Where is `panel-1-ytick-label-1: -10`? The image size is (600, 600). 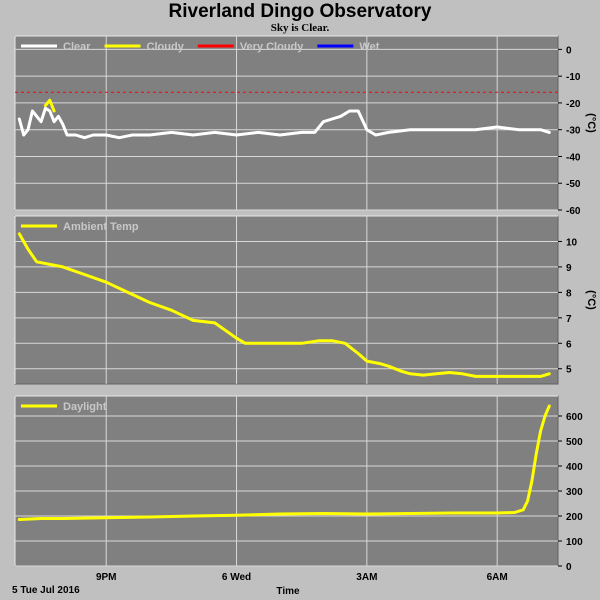
panel-1-ytick-label-1: -10 is located at coordinates (573, 77).